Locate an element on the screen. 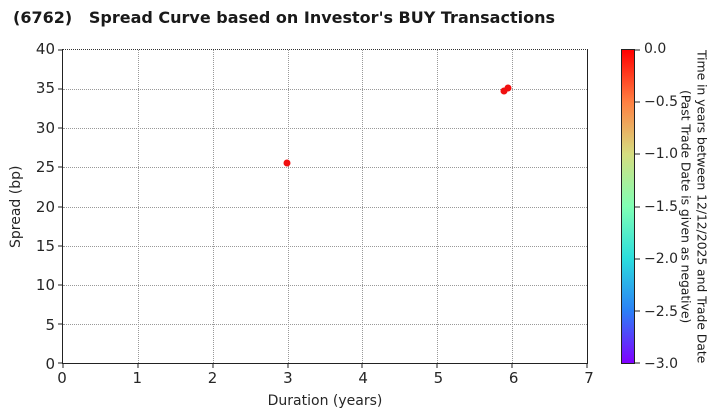 The image size is (720, 420). x-tick-label: 4 is located at coordinates (363, 378).